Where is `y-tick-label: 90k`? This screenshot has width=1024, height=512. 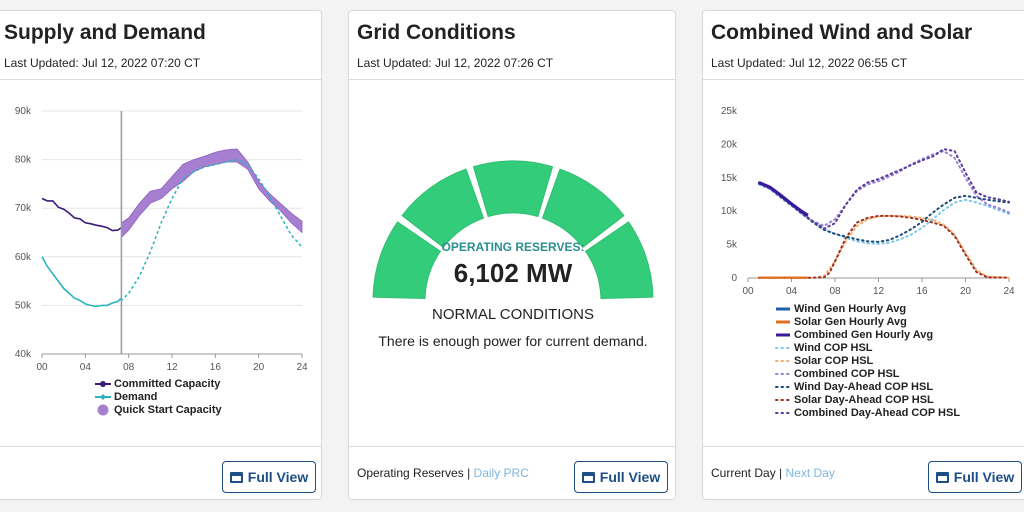 y-tick-label: 90k is located at coordinates (23, 111).